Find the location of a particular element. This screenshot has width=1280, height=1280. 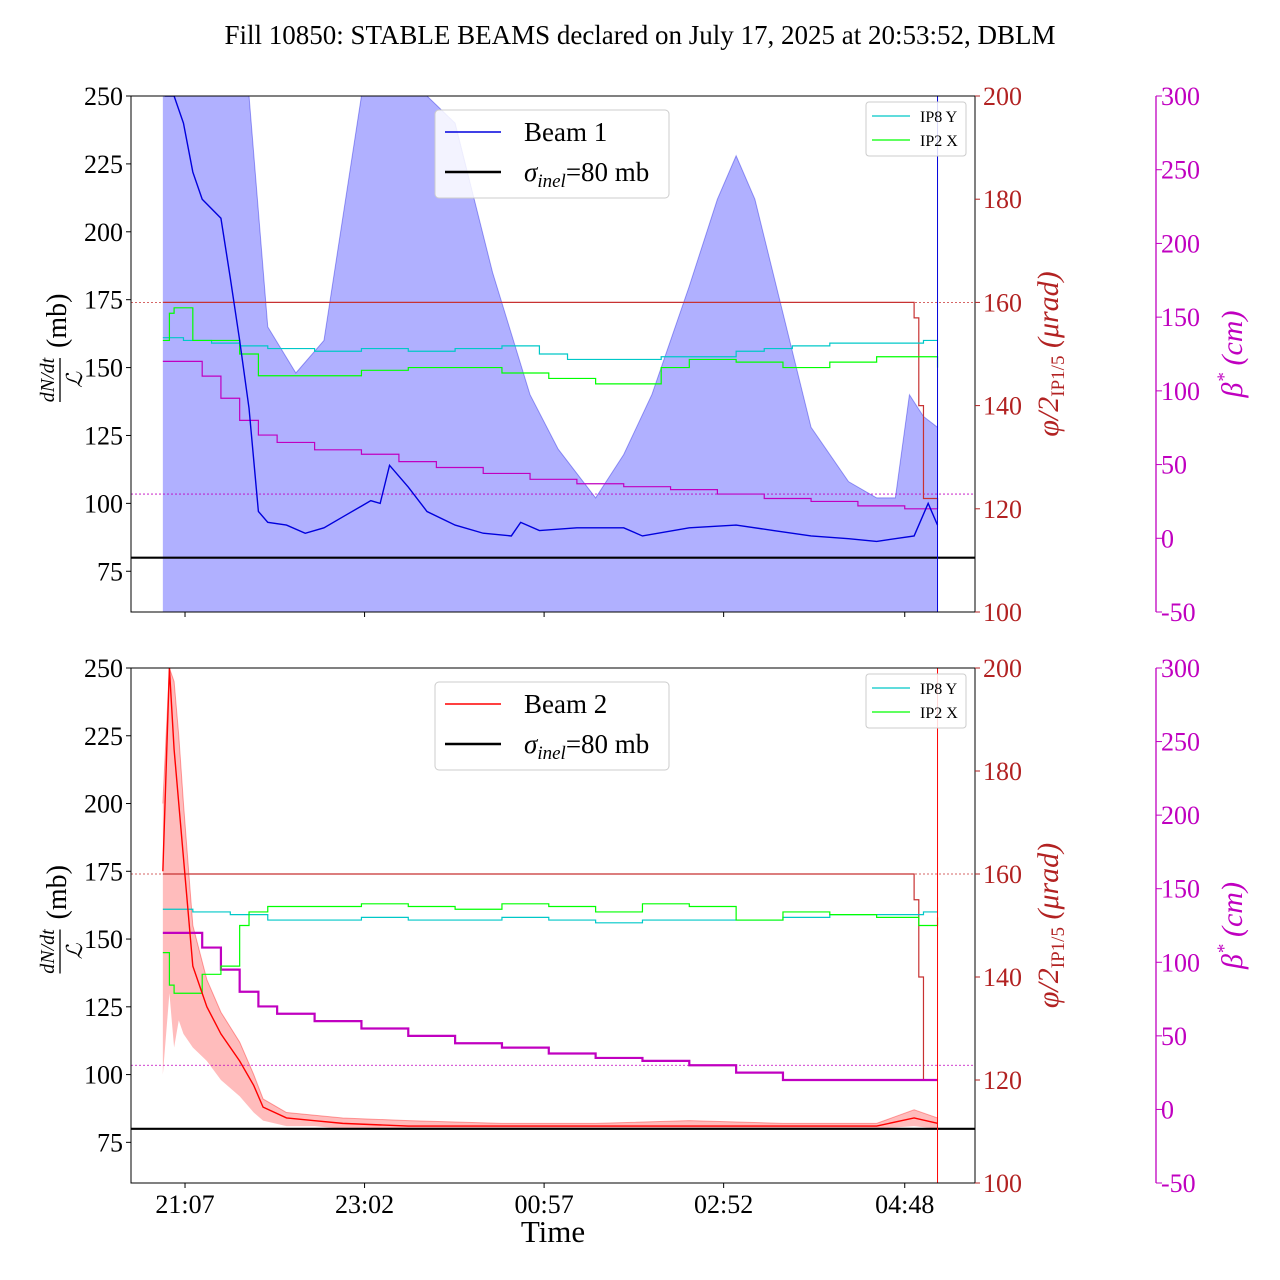

legend-label-beam: Beam 1 is located at coordinates (565, 132).